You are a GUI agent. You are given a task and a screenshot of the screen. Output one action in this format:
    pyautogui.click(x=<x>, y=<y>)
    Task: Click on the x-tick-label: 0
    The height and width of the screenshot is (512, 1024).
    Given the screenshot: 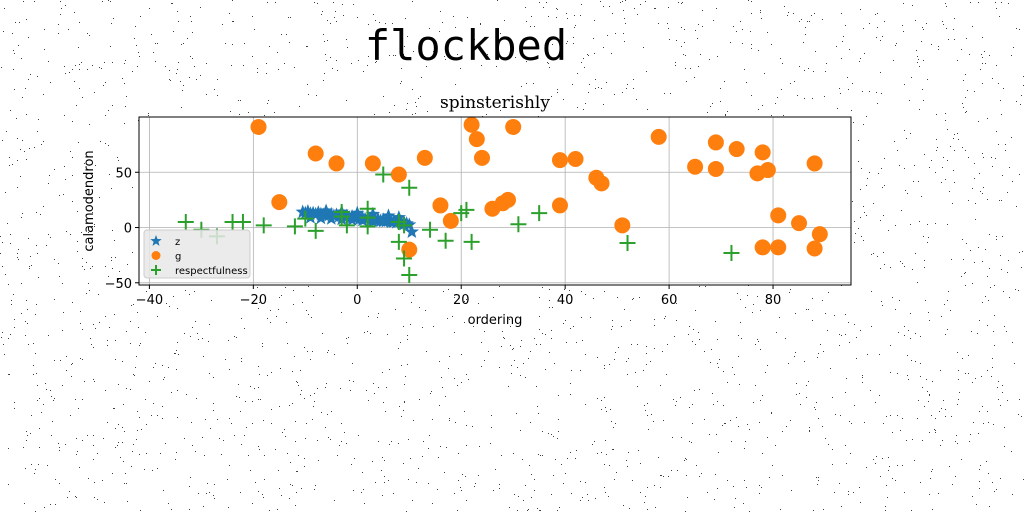 What is the action you would take?
    pyautogui.click(x=357, y=300)
    